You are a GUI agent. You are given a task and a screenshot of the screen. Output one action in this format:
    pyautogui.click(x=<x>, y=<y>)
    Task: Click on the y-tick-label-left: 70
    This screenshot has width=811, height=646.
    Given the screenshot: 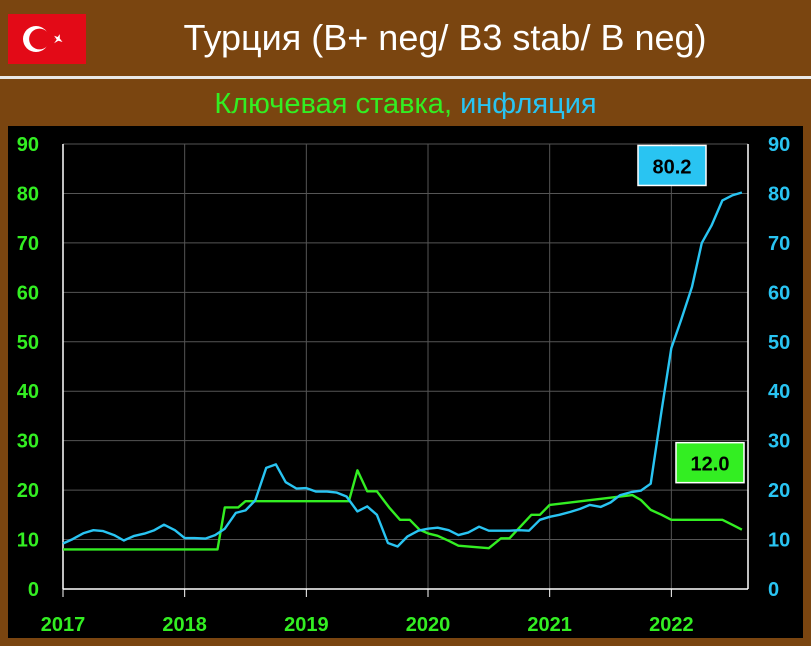 What is the action you would take?
    pyautogui.click(x=28, y=244)
    